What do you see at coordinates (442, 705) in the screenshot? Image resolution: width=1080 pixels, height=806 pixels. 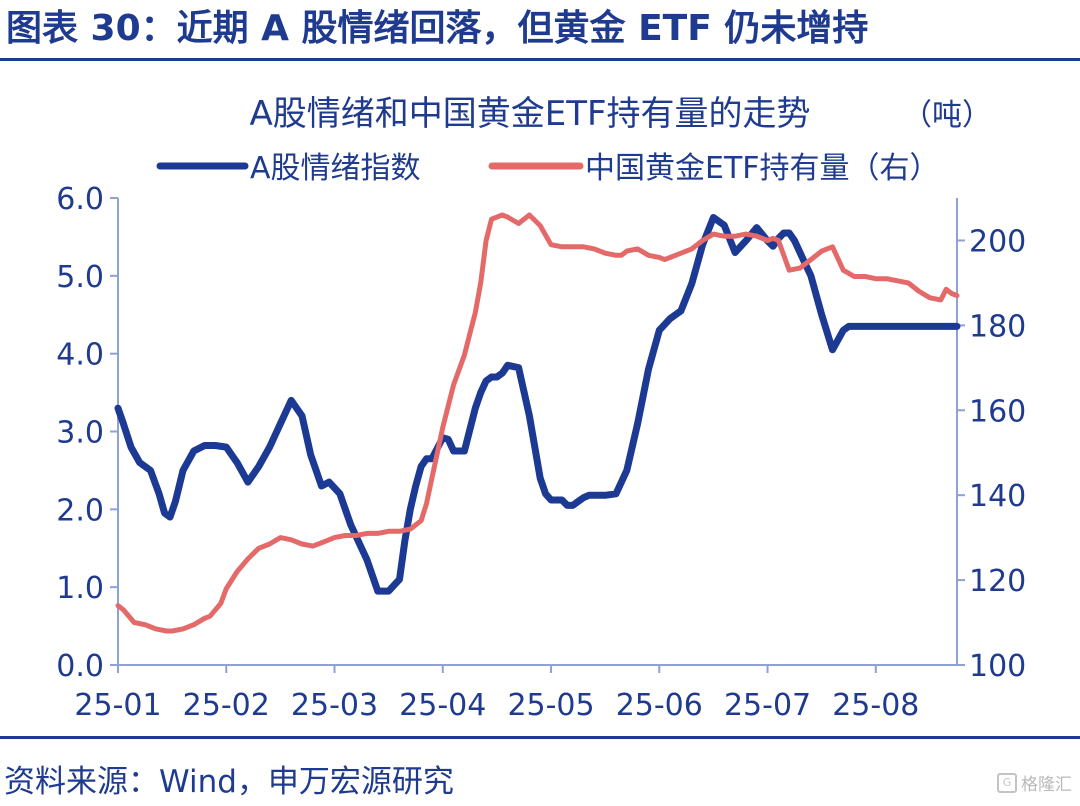 I see `x-tick-label: 25-04` at bounding box center [442, 705].